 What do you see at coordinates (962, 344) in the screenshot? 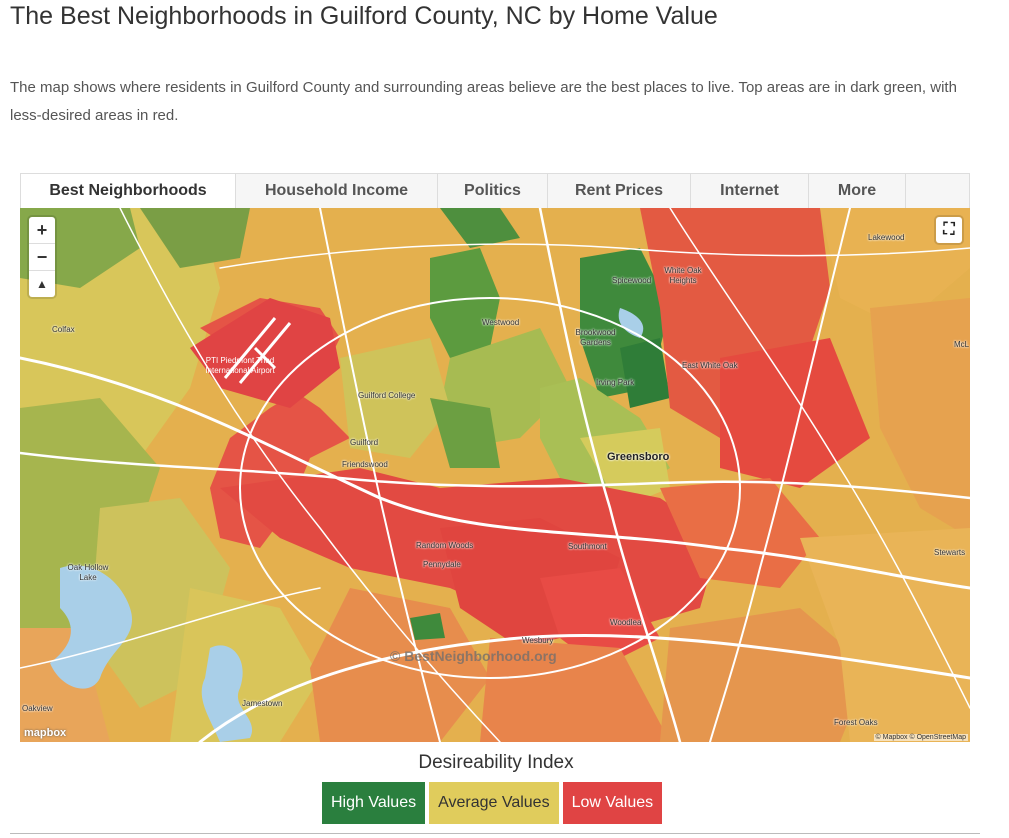
I see `place-label: McL` at bounding box center [962, 344].